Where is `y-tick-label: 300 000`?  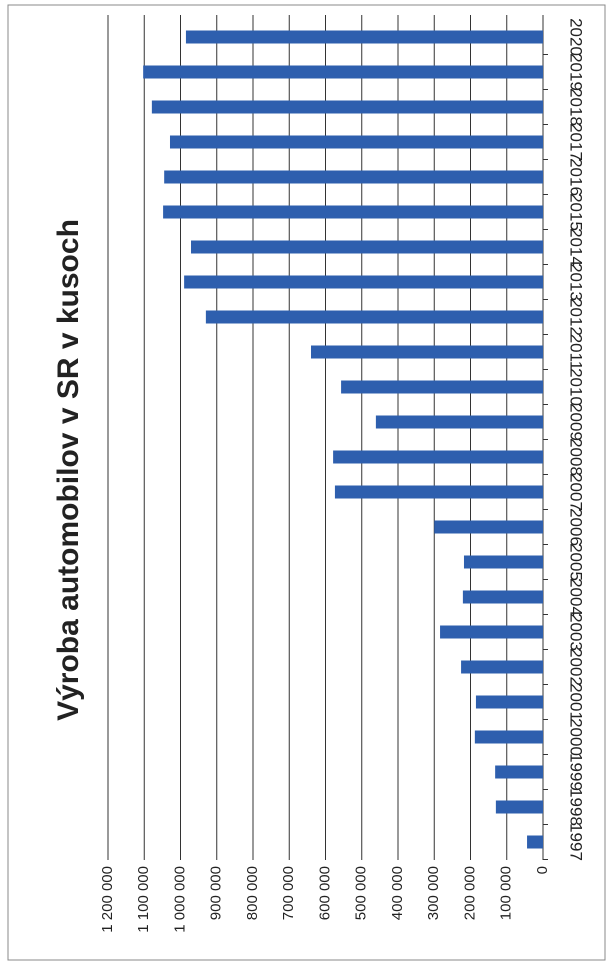
y-tick-label: 300 000 is located at coordinates (433, 893).